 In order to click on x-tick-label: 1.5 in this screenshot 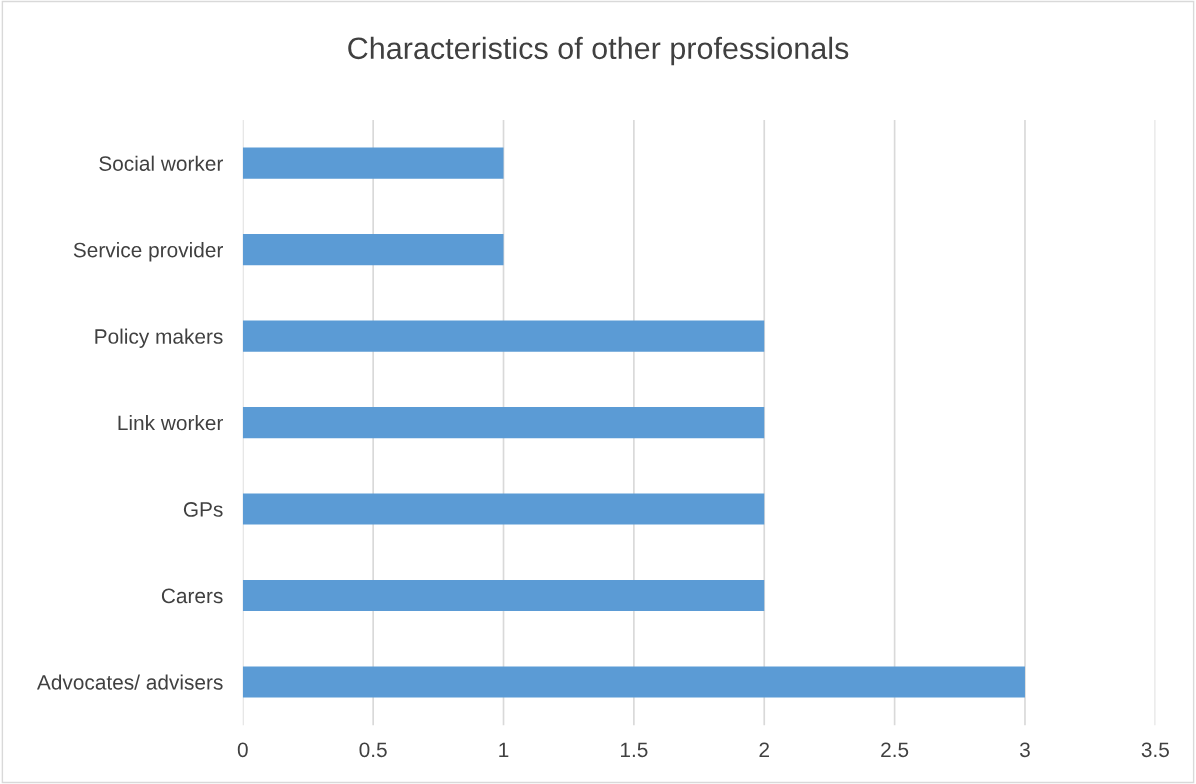, I will do `click(634, 750)`.